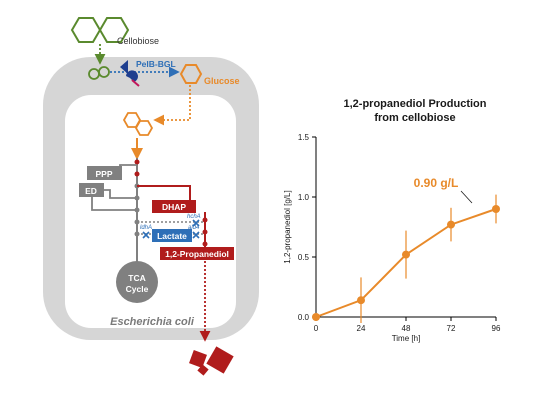 This screenshot has width=540, height=416. Describe the element at coordinates (436, 183) in the screenshot. I see `chart-annotation: 0.90 g/L` at that location.